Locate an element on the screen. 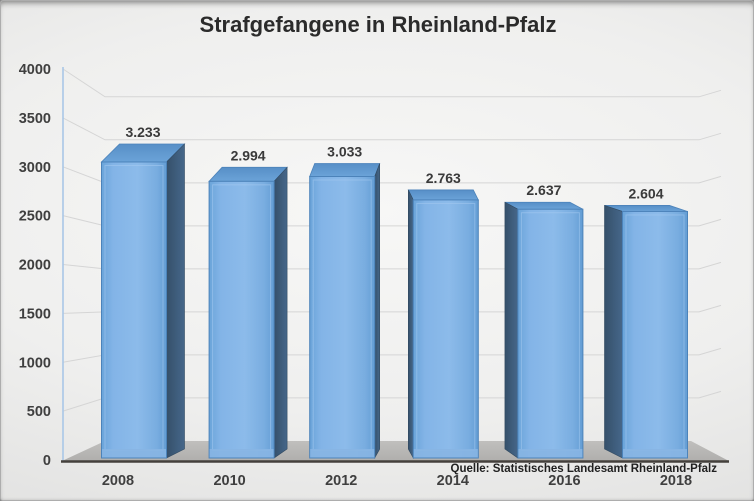  y-tick-label-4000: 4000 is located at coordinates (35, 70).